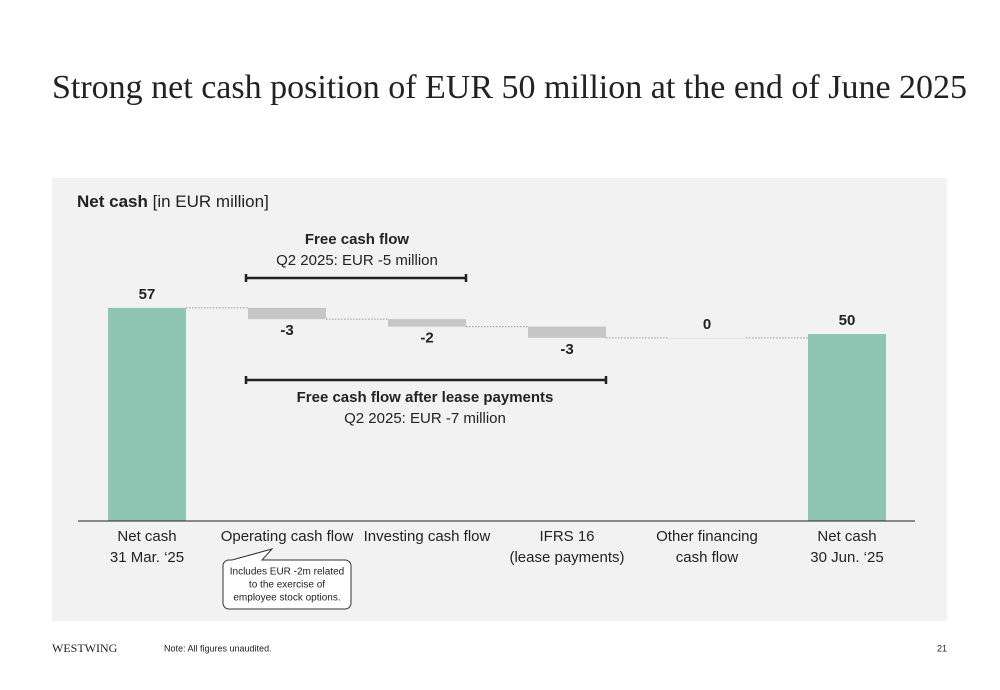 The image size is (1000, 690). What do you see at coordinates (286, 598) in the screenshot?
I see `callout-text: employee stock options.` at bounding box center [286, 598].